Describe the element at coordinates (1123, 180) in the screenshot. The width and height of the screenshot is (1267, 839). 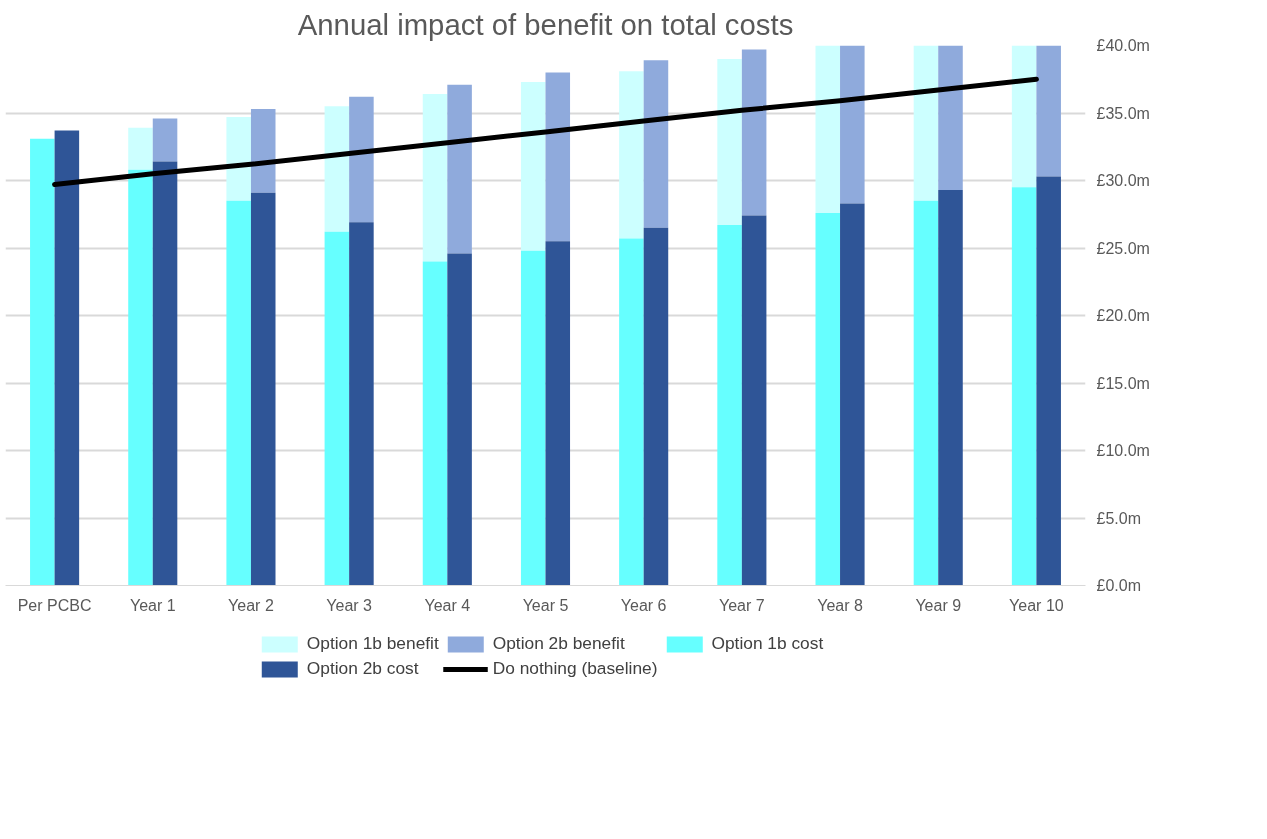
I see `y-tick-label: £30.0m` at that location.